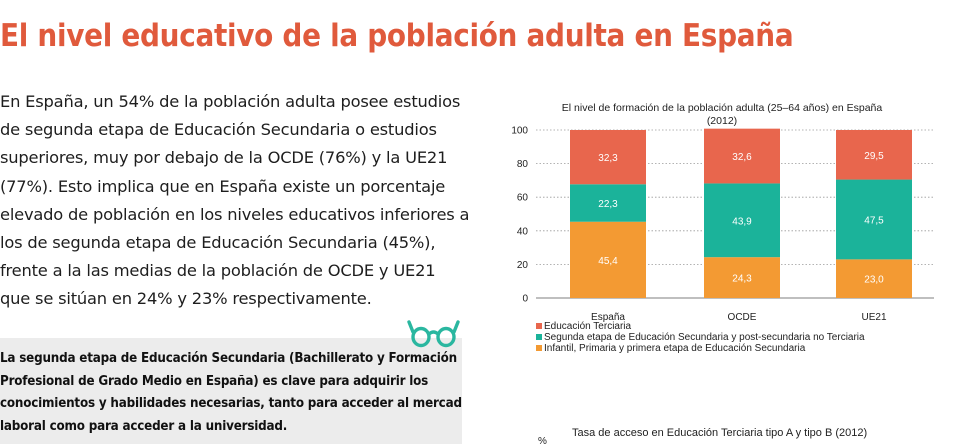  Describe the element at coordinates (608, 317) in the screenshot. I see `x-tick-label: España` at that location.